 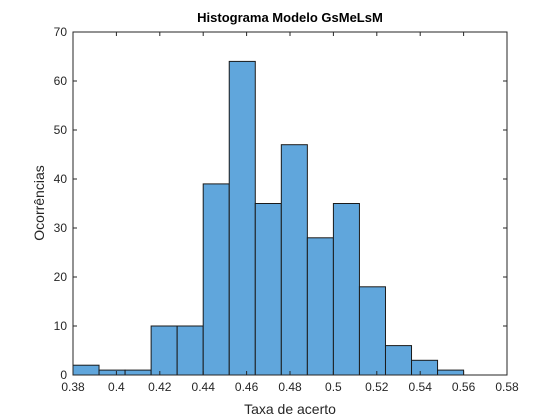 I want to click on y-tick-label: 60, so click(x=61, y=81).